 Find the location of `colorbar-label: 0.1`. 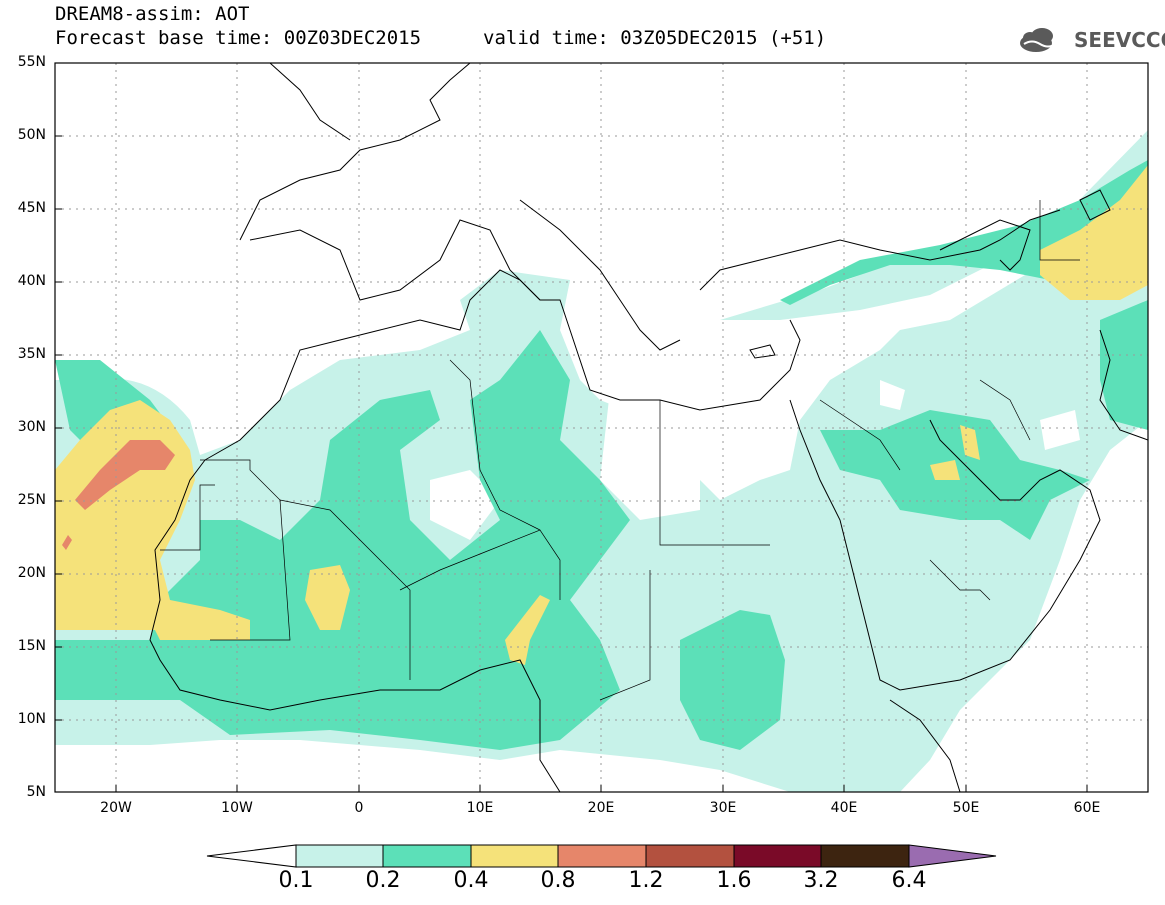

colorbar-label: 0.1 is located at coordinates (296, 880).